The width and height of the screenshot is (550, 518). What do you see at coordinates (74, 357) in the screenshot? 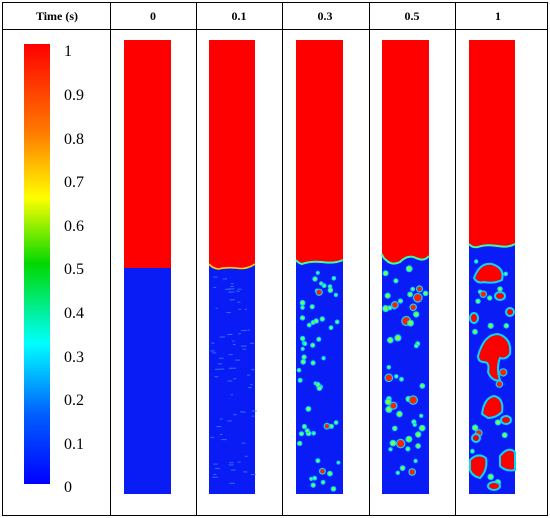
I see `colorbar-tick-0.3: 0.3` at bounding box center [74, 357].